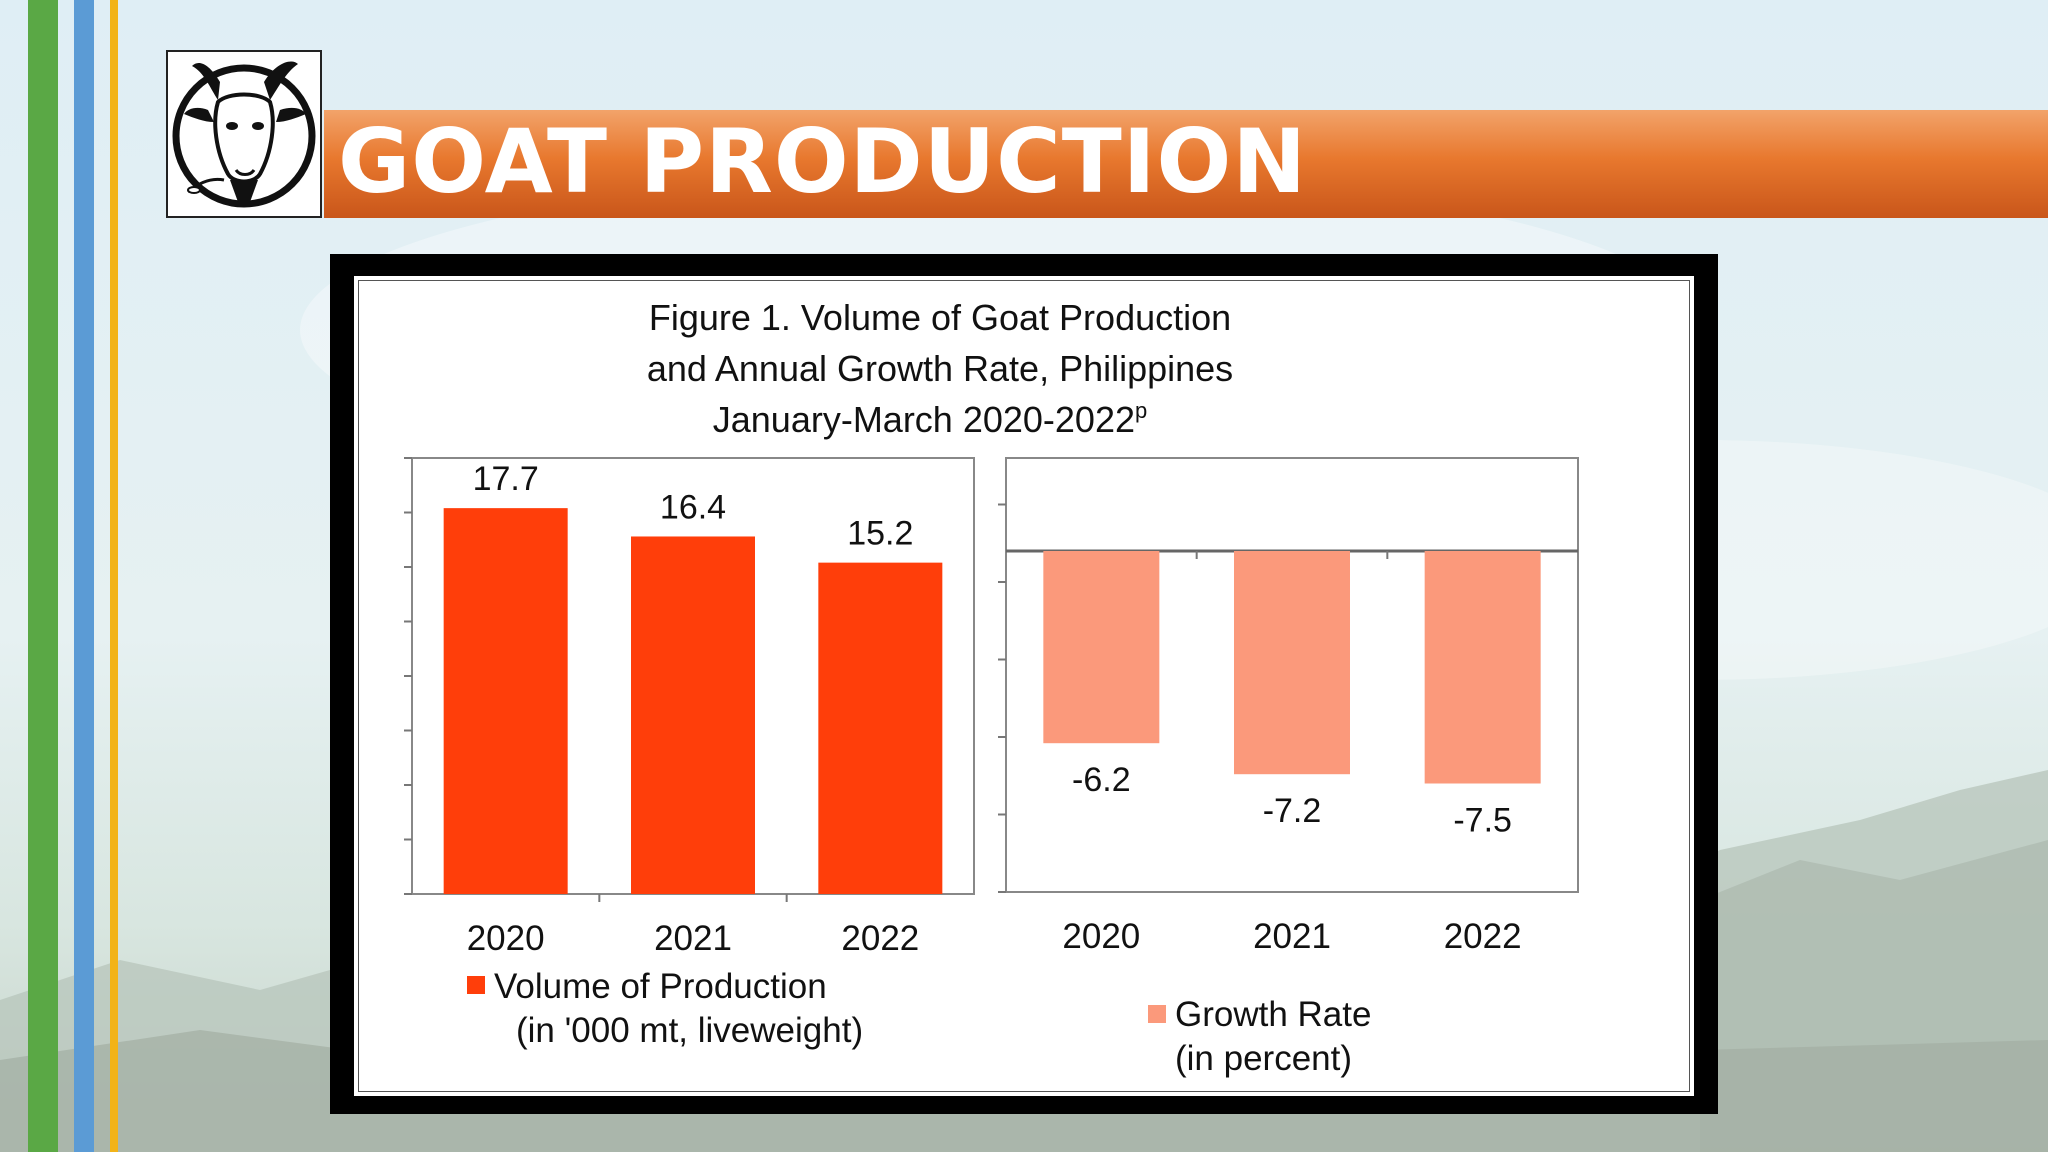  I want to click on goat-head-icon, so click(244, 134).